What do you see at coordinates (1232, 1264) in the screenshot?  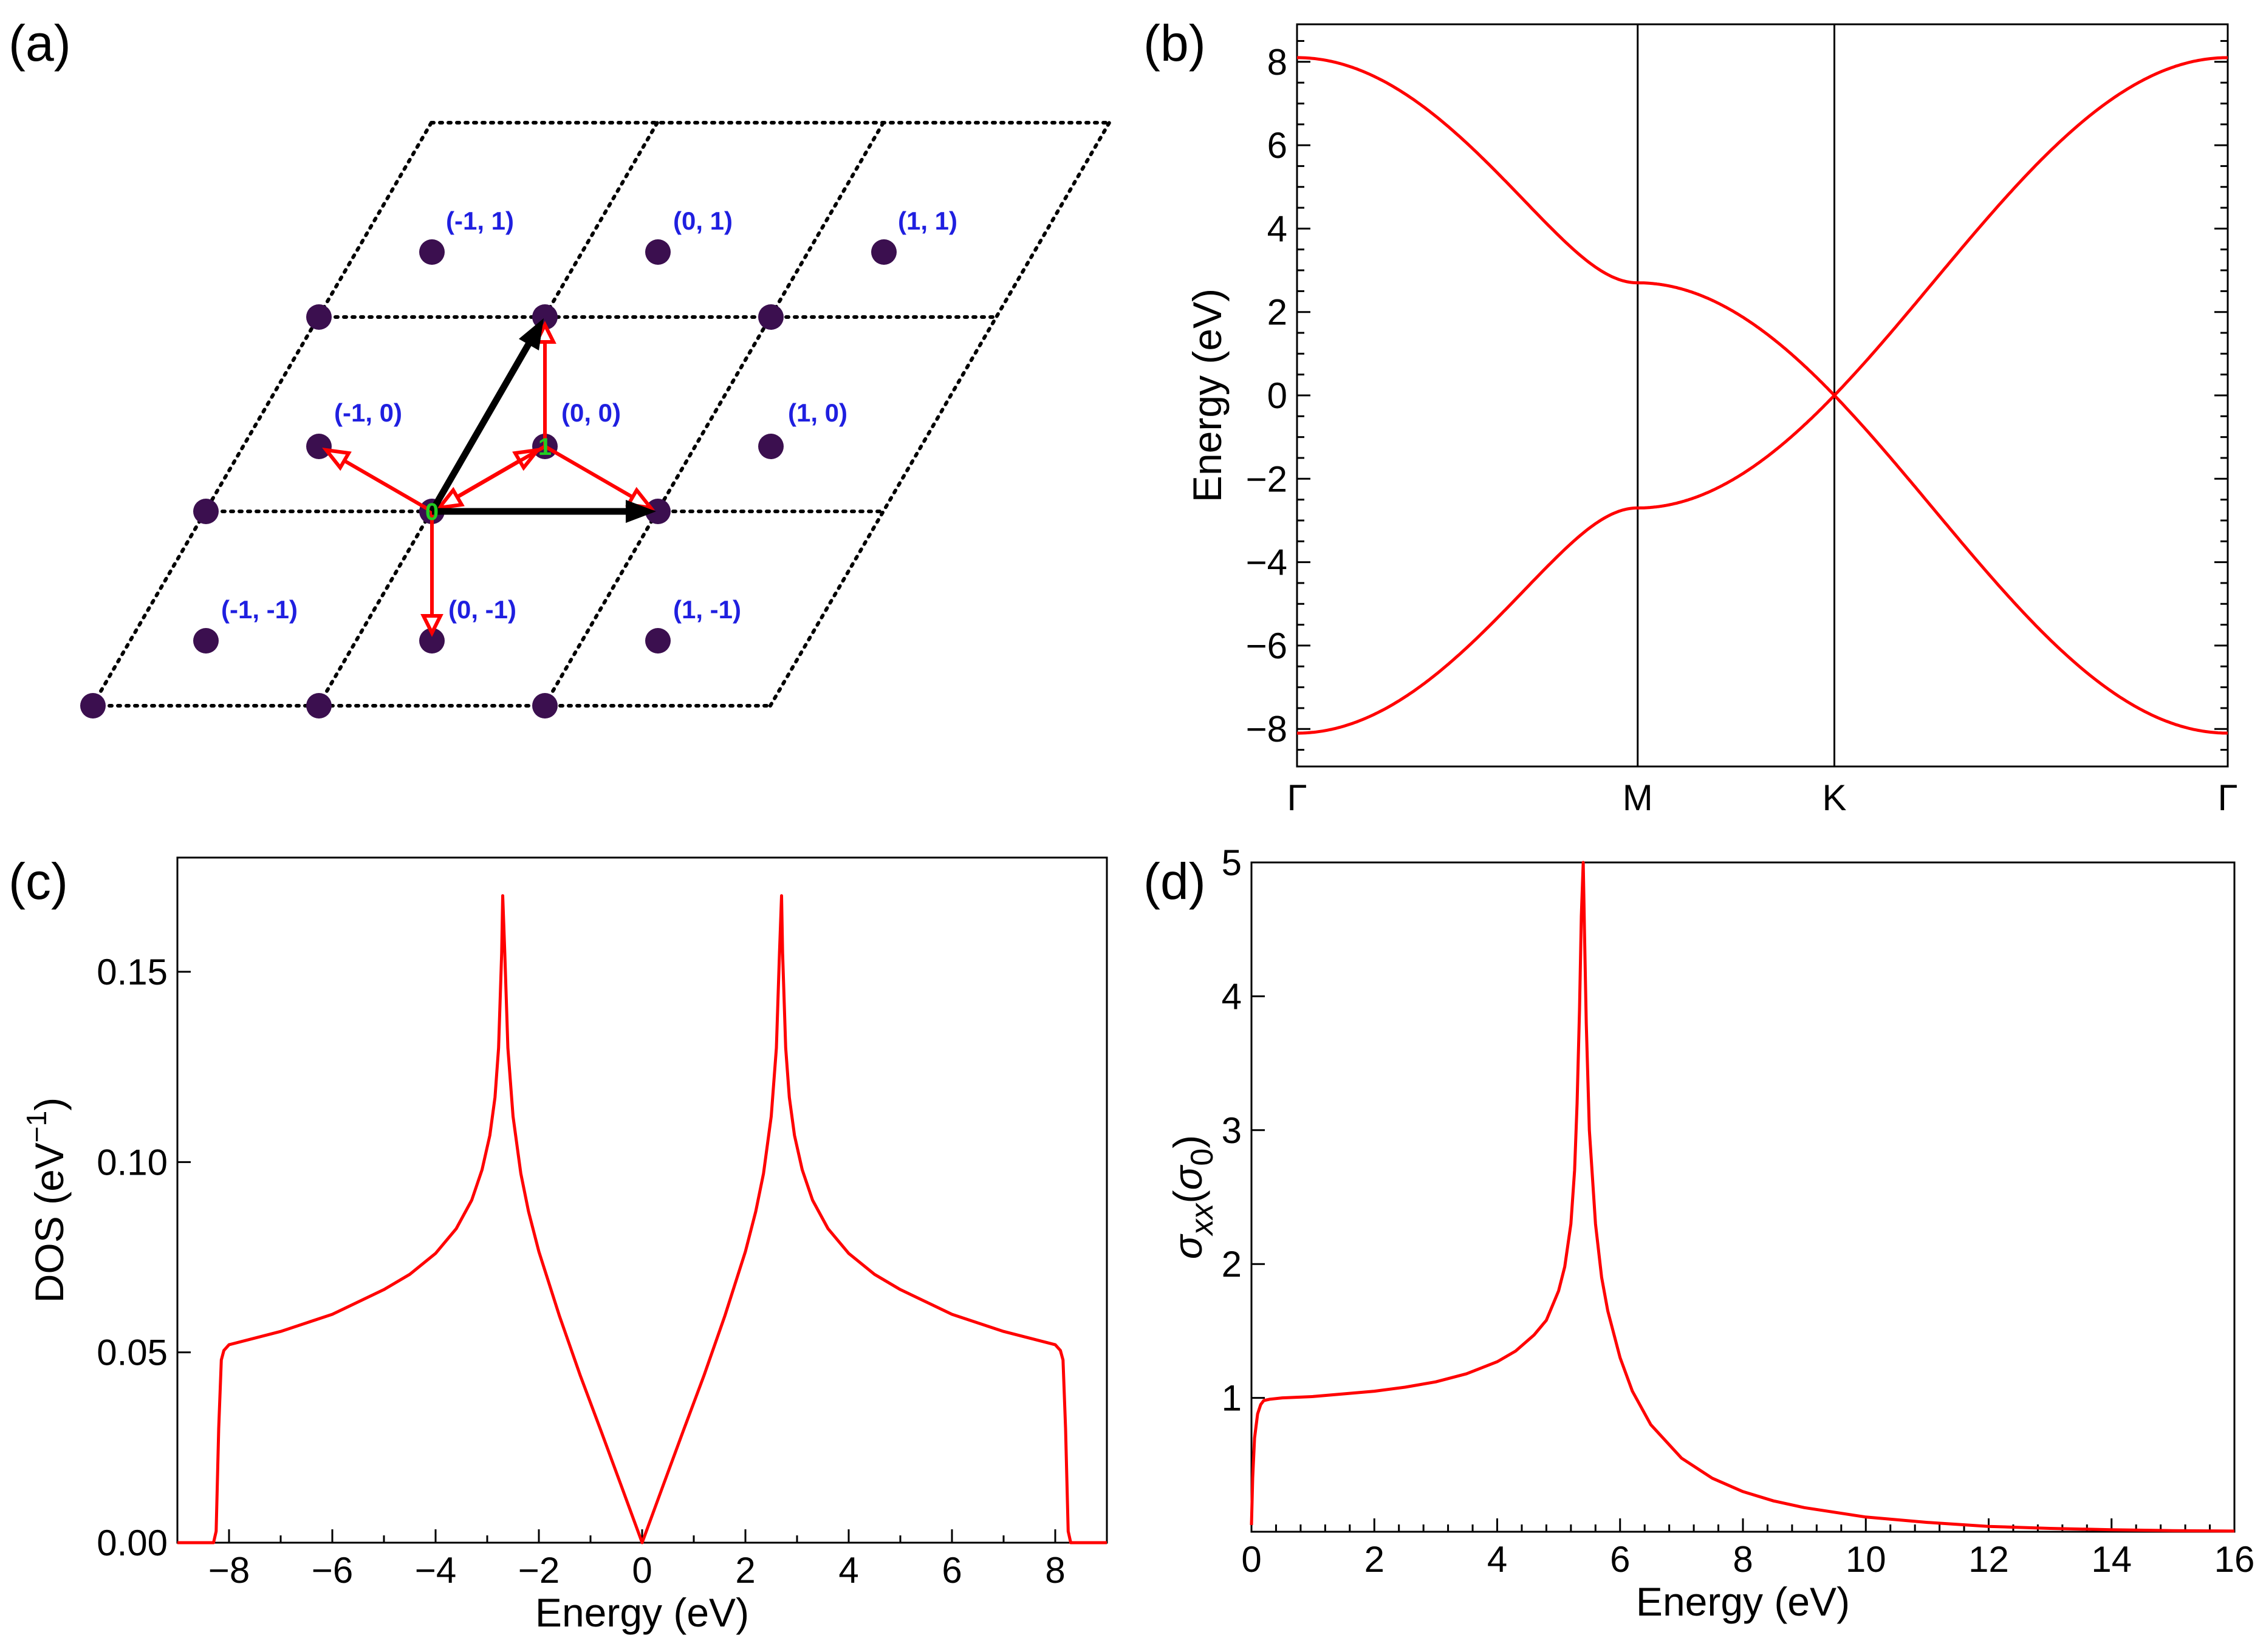 I see `panel-d-ytick-label: 2` at bounding box center [1232, 1264].